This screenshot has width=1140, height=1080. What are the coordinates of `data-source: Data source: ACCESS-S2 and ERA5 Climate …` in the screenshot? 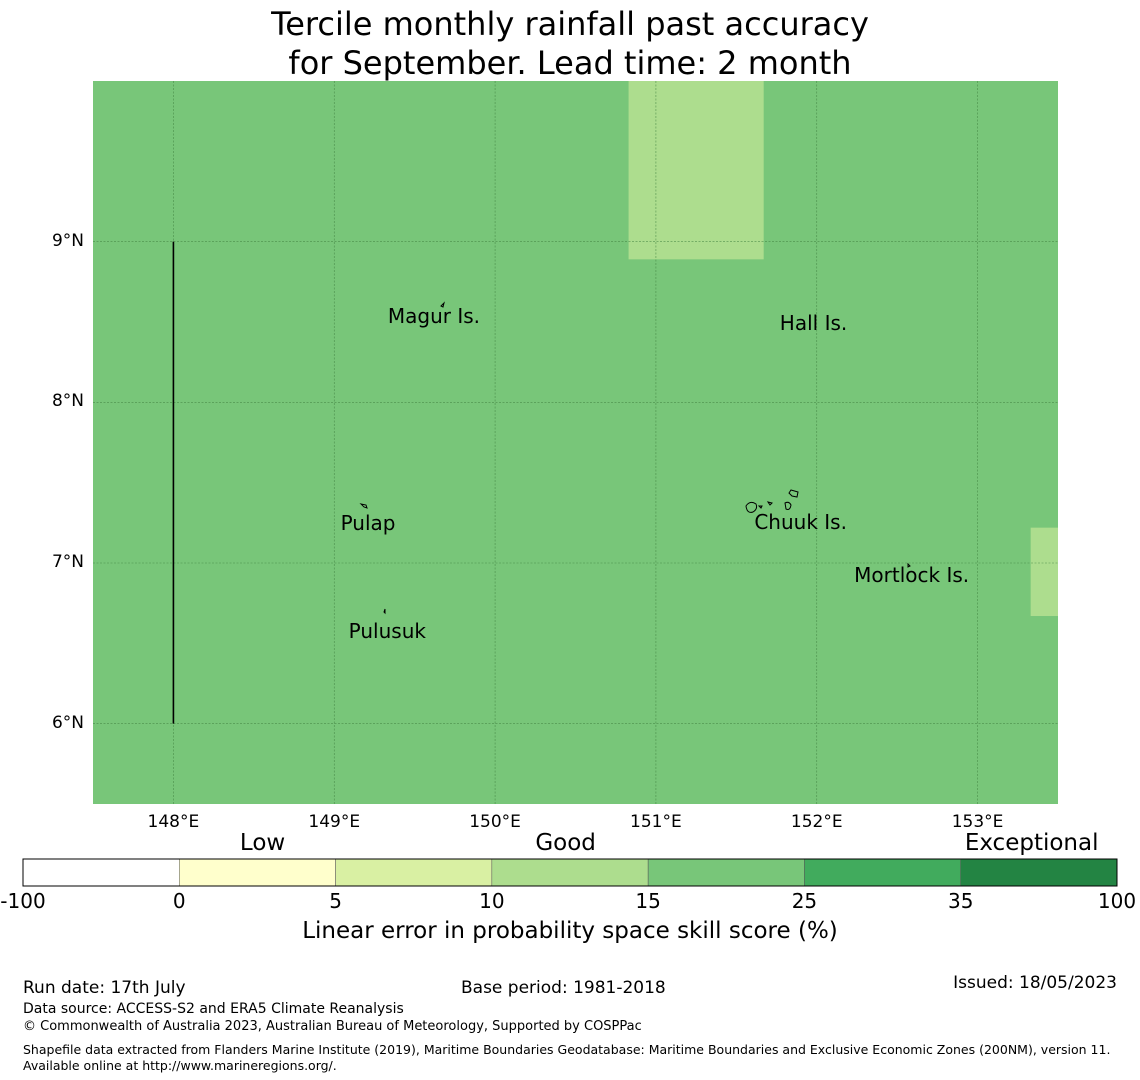 It's located at (213, 1009).